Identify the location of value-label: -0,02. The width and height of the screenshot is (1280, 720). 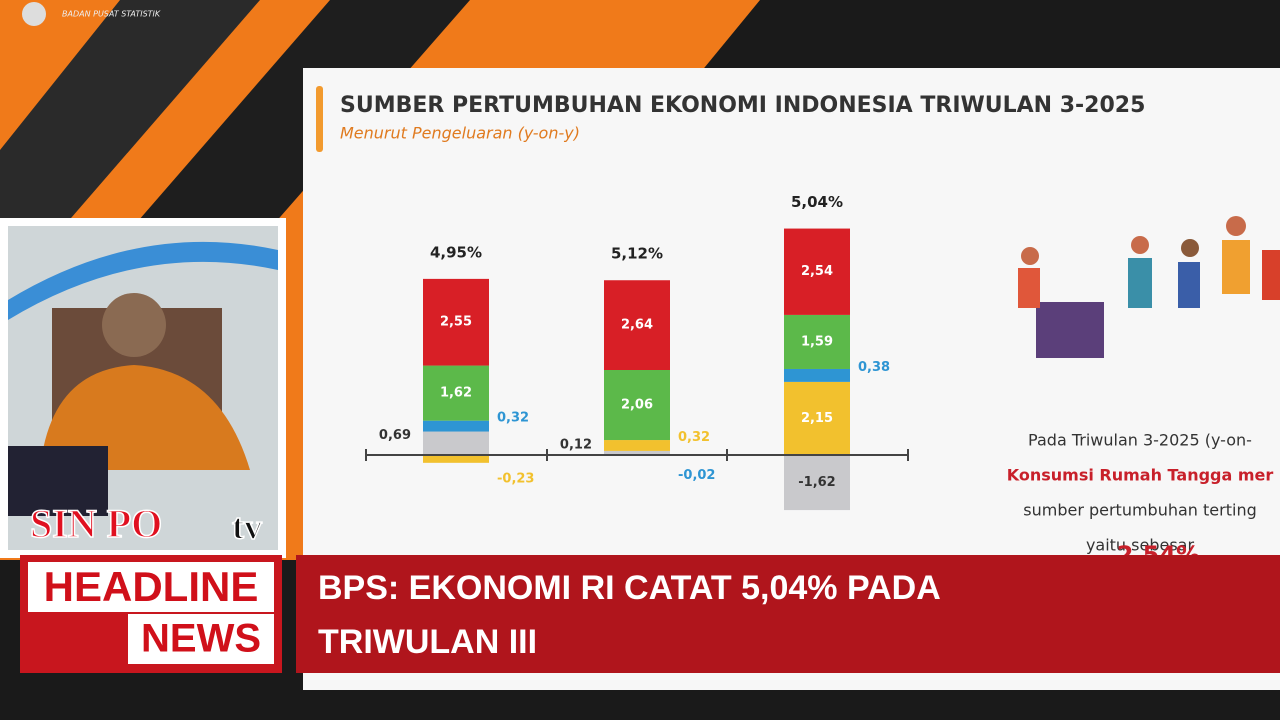
(696, 475).